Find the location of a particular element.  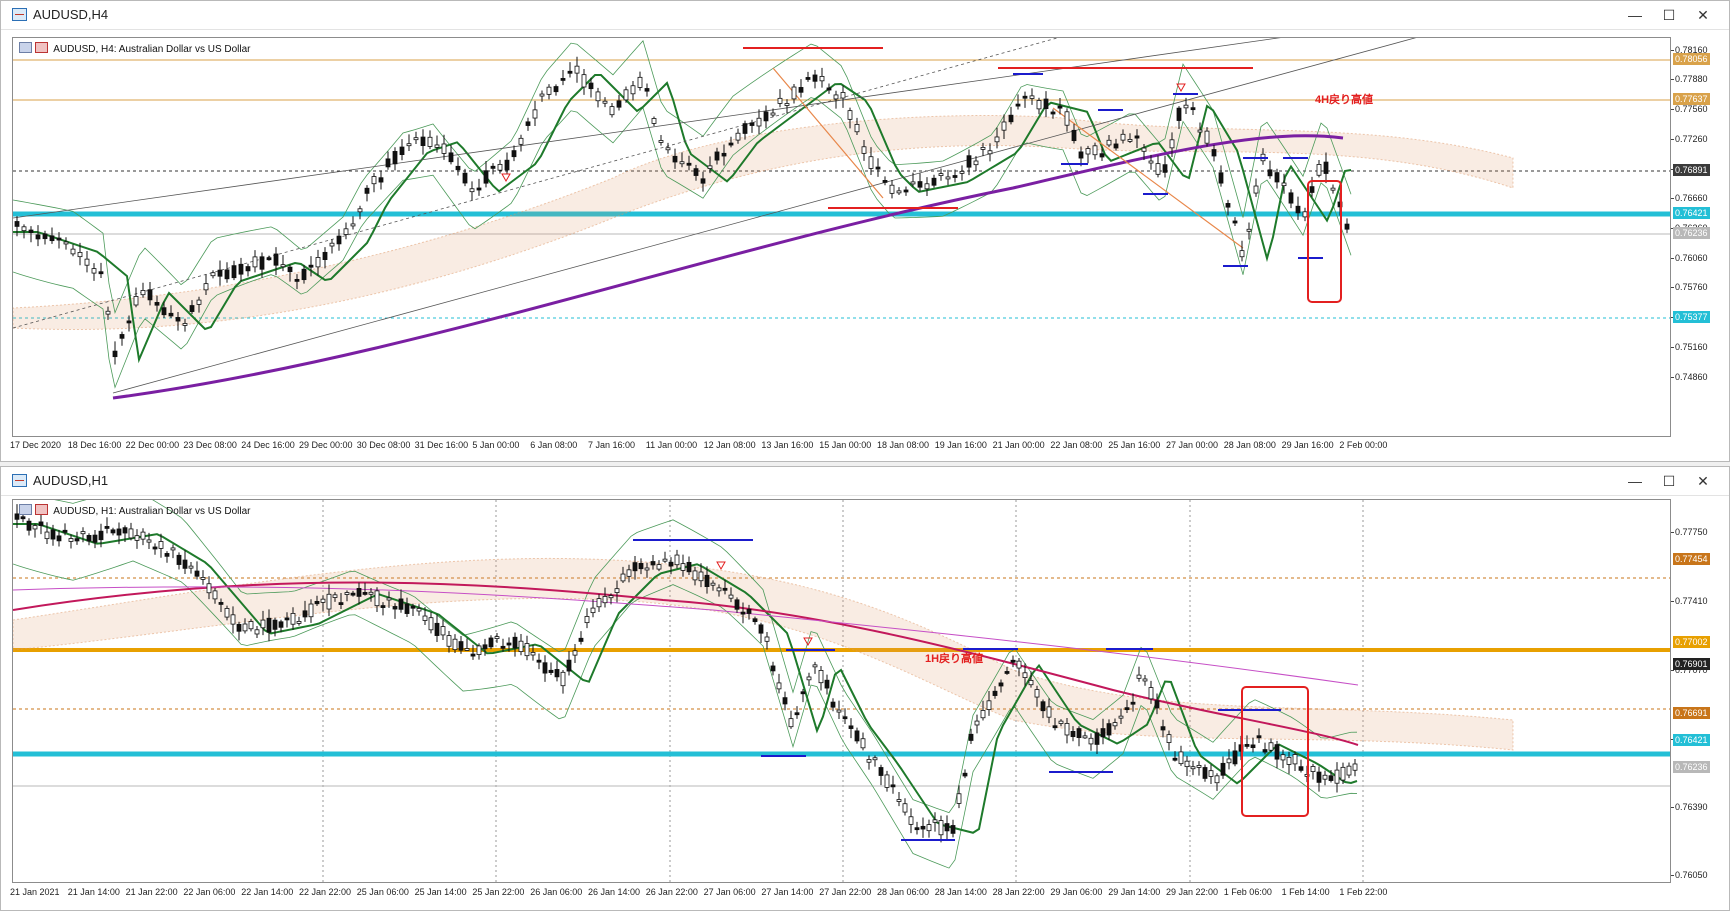

window-titlebar: AUDUSD,H4 — ☐ ✕ is located at coordinates (865, 15).